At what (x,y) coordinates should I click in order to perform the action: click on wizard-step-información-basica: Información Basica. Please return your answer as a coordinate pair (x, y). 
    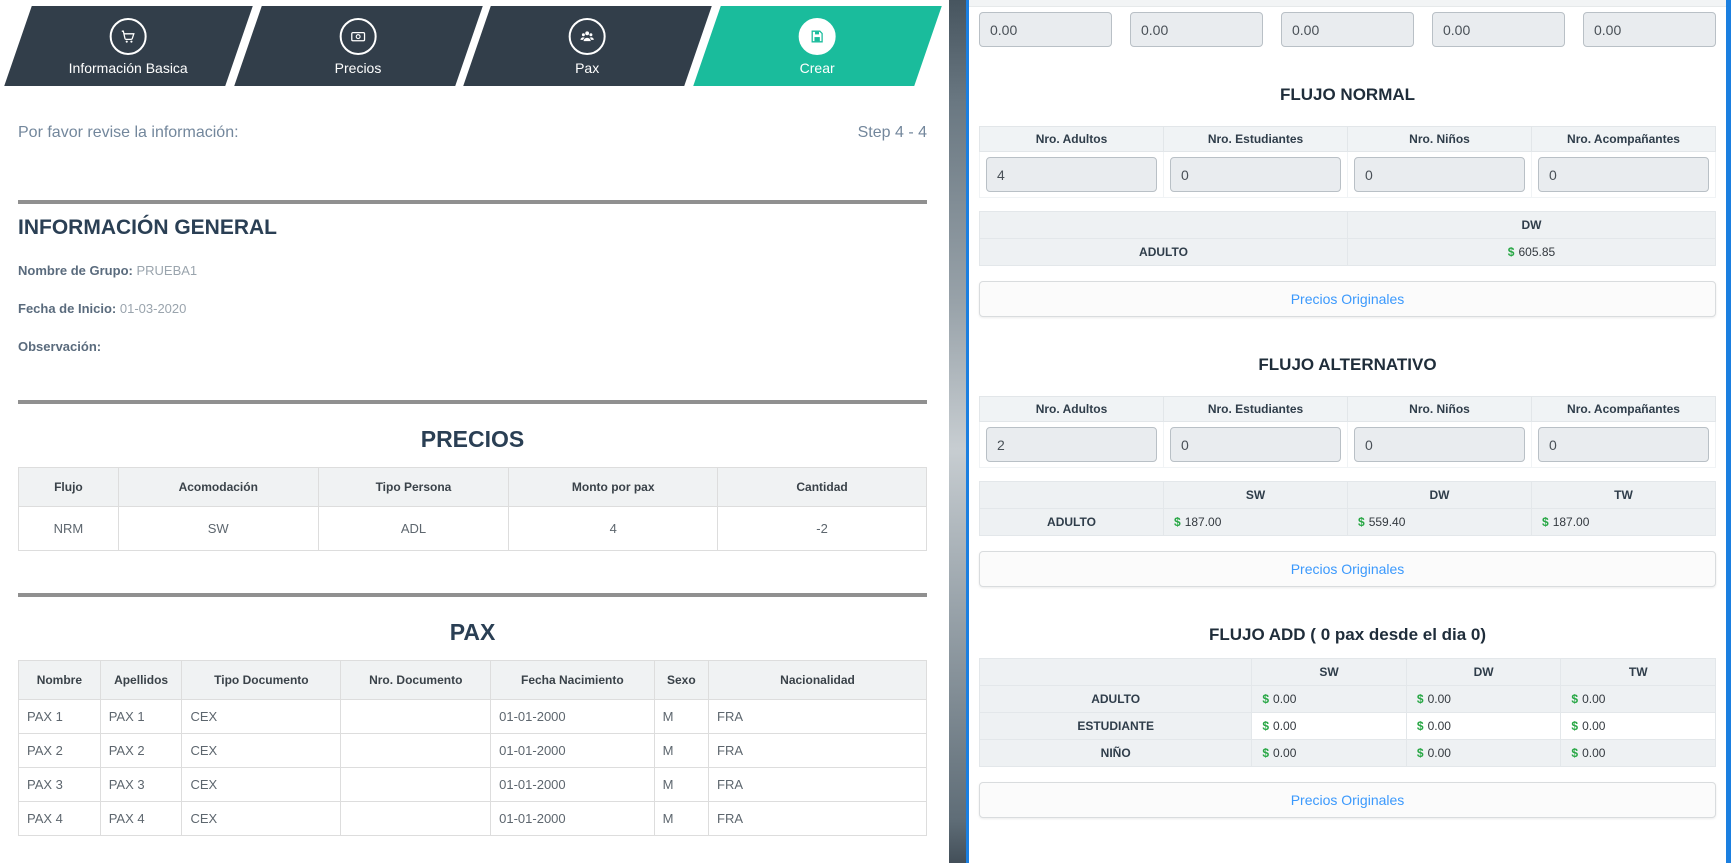
    Looking at the image, I should click on (128, 46).